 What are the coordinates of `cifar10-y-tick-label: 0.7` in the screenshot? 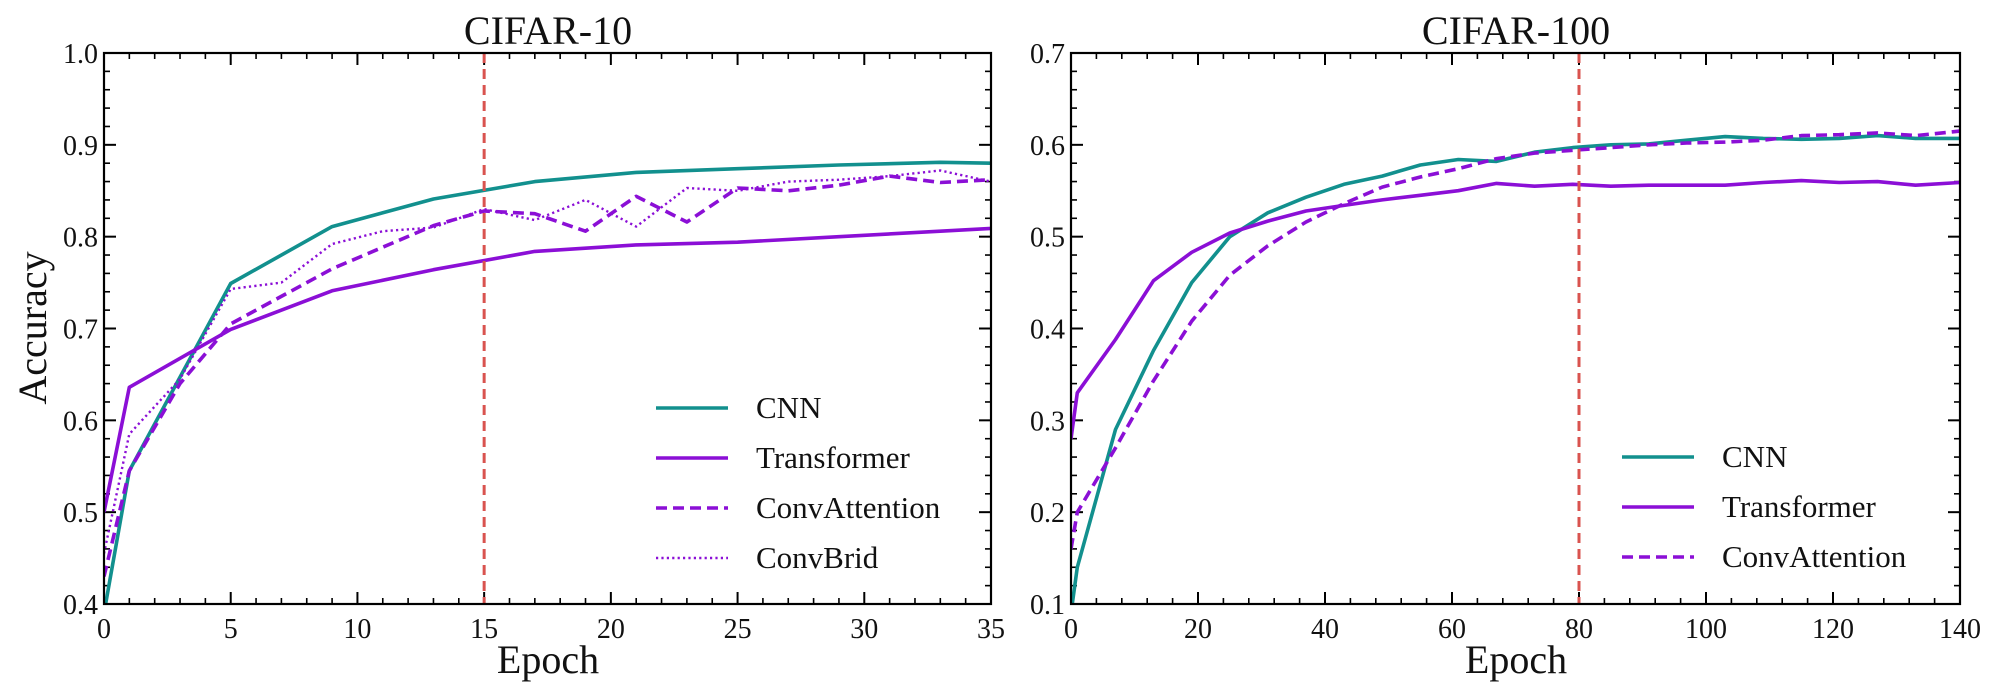 It's located at (80, 330).